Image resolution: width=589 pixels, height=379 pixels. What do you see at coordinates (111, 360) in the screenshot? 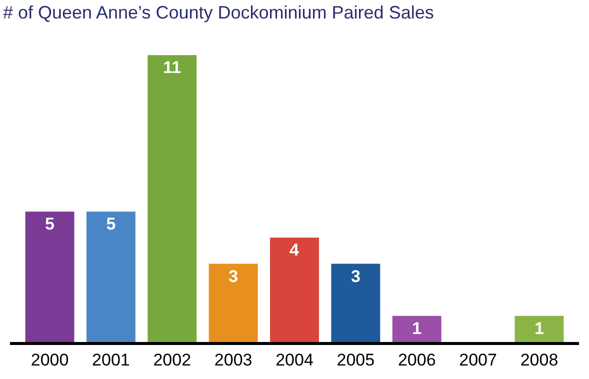
I see `x-tick-label: 2001` at bounding box center [111, 360].